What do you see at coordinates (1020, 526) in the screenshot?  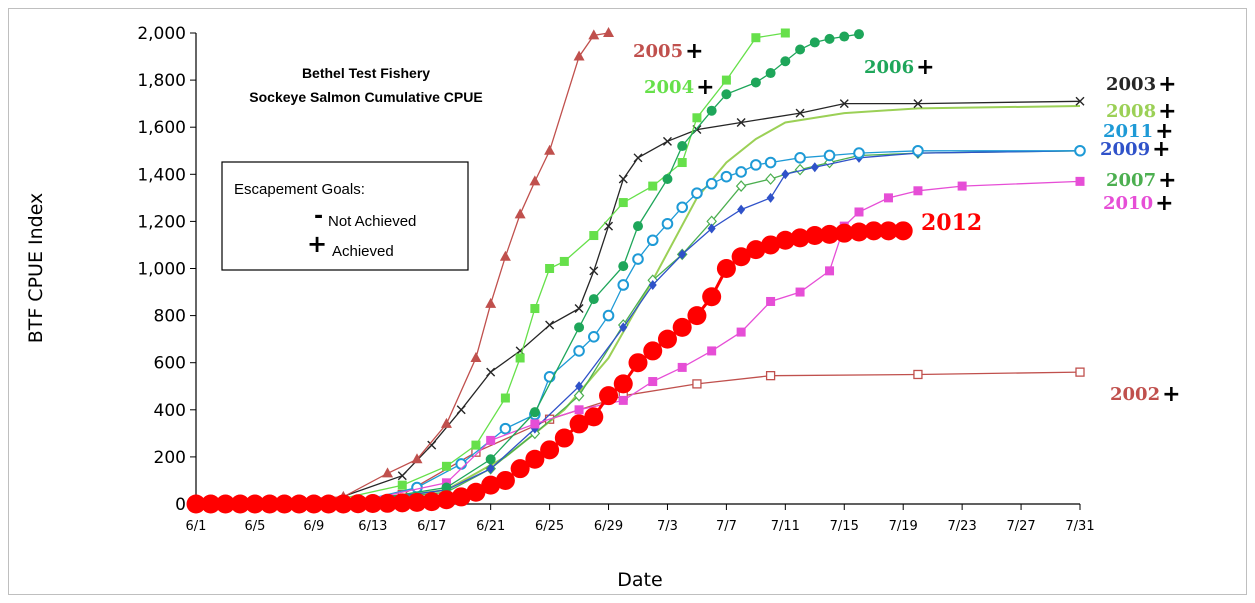 I see `x-tick-label: 7/27` at bounding box center [1020, 526].